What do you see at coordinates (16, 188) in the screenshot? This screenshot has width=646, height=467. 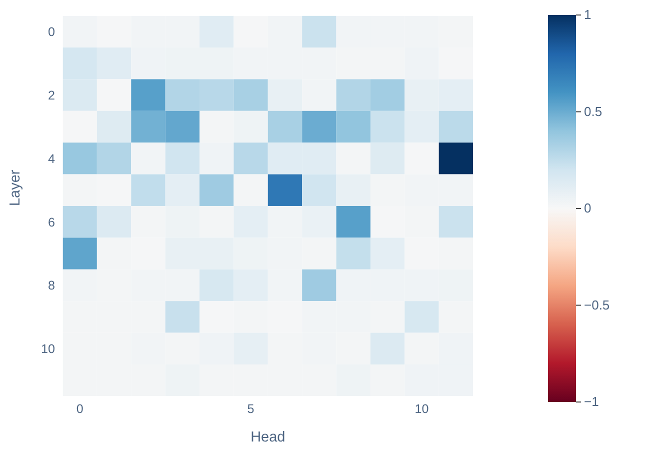 I see `y-axis-title: Layer` at bounding box center [16, 188].